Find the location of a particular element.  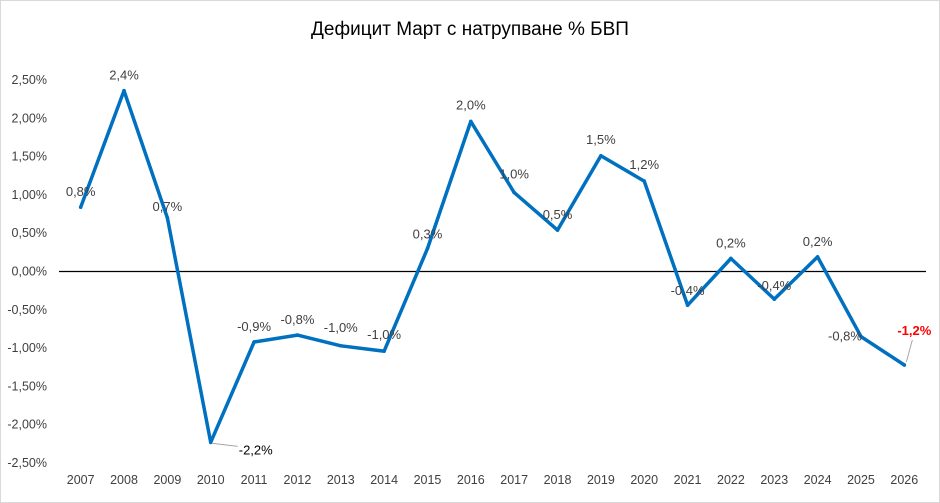

chart-title: Дефицит Март с натрупване % БВП is located at coordinates (470, 29).